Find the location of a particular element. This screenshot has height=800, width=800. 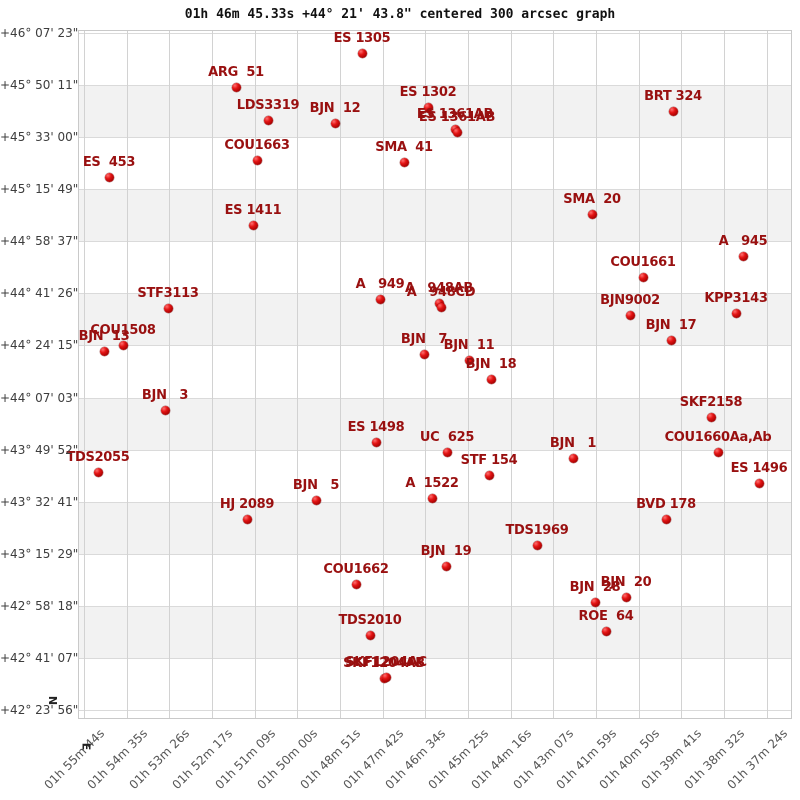

star-designation-label: ES 1305 is located at coordinates (362, 38).